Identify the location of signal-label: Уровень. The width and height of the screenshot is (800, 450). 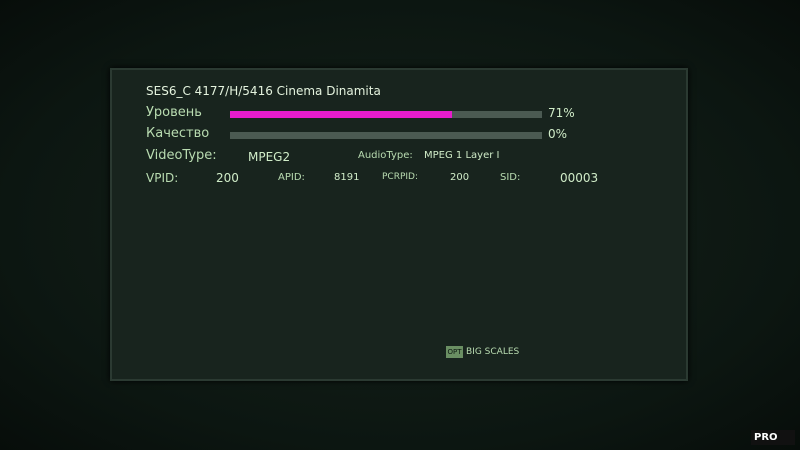
(174, 112).